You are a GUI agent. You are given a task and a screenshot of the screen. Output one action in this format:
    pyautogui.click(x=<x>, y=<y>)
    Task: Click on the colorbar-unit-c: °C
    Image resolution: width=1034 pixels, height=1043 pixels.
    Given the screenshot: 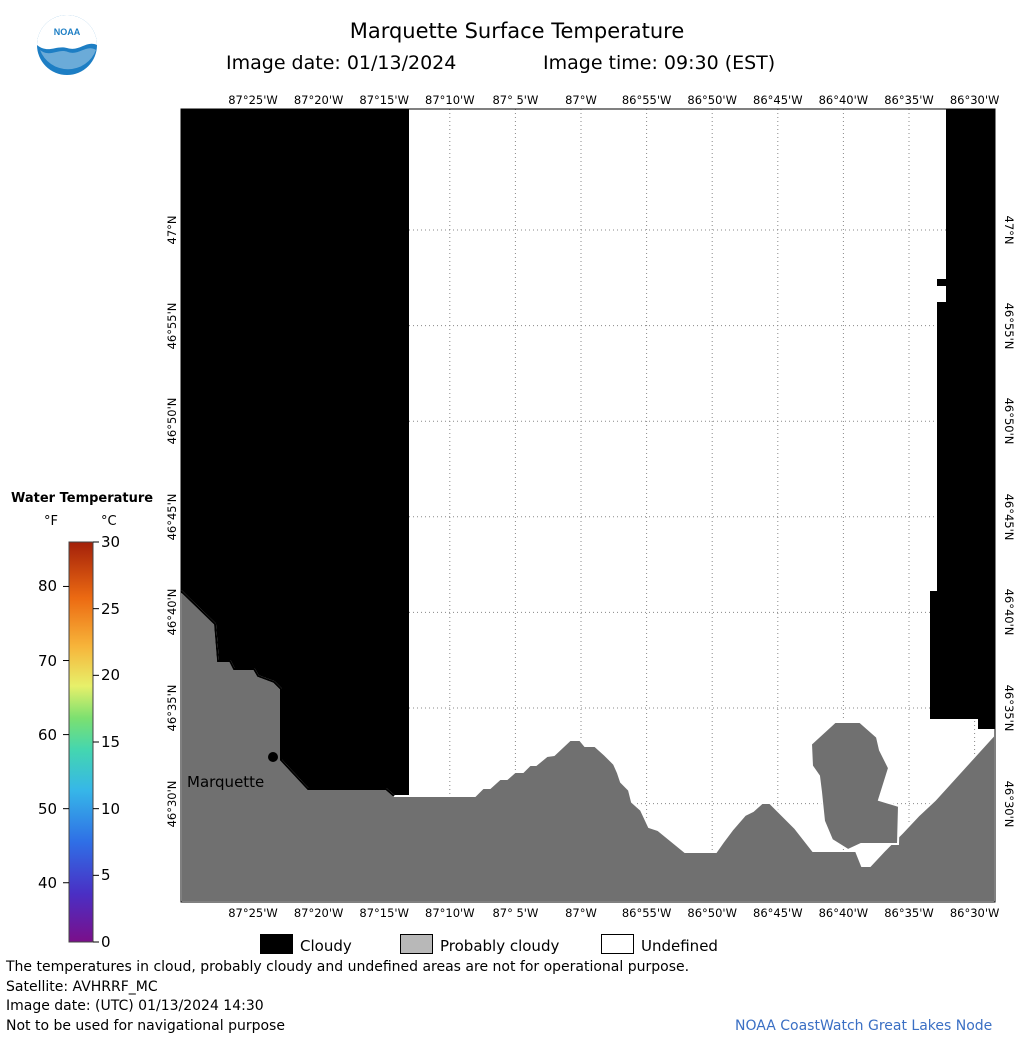 What is the action you would take?
    pyautogui.click(x=109, y=521)
    